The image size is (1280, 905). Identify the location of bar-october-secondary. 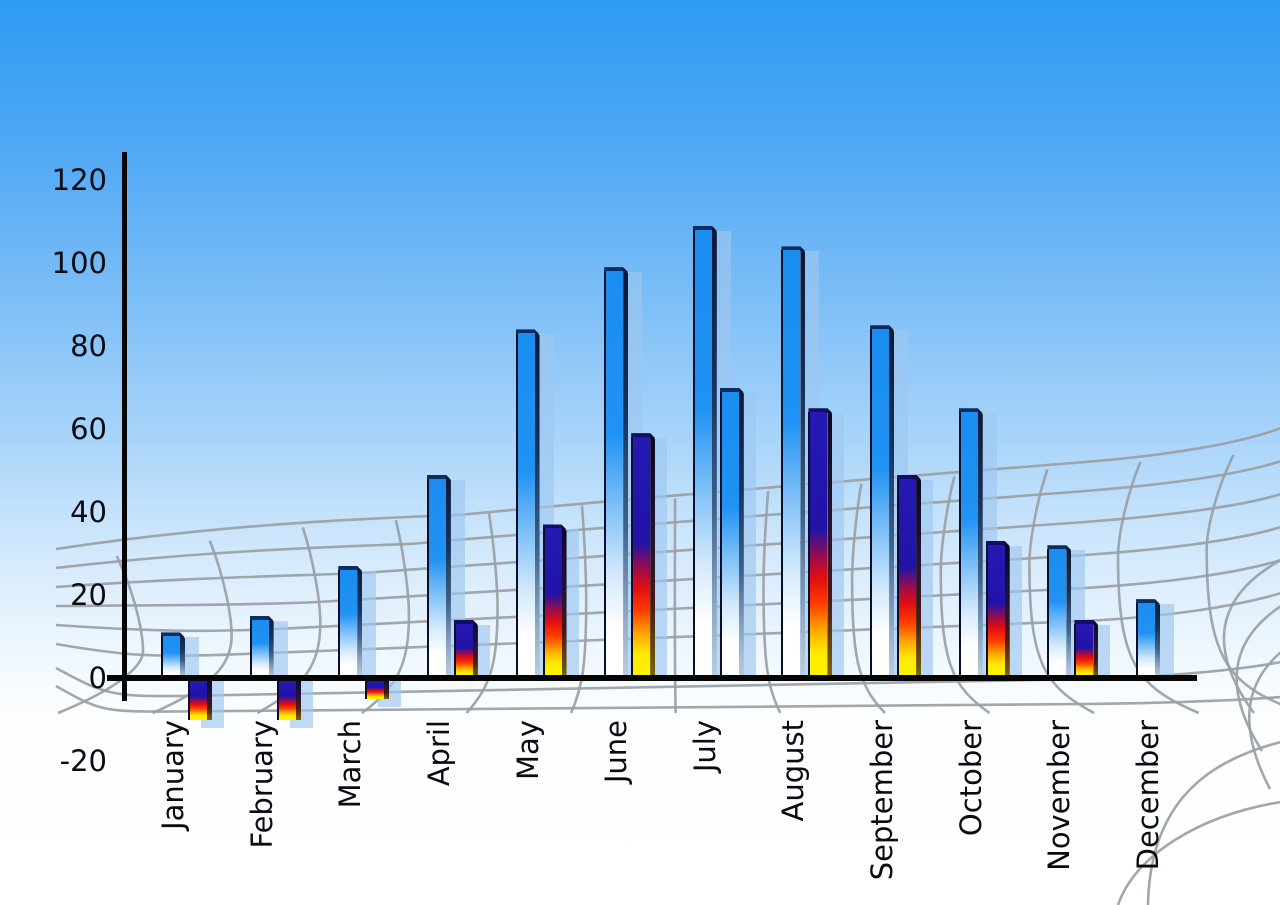
(997, 609).